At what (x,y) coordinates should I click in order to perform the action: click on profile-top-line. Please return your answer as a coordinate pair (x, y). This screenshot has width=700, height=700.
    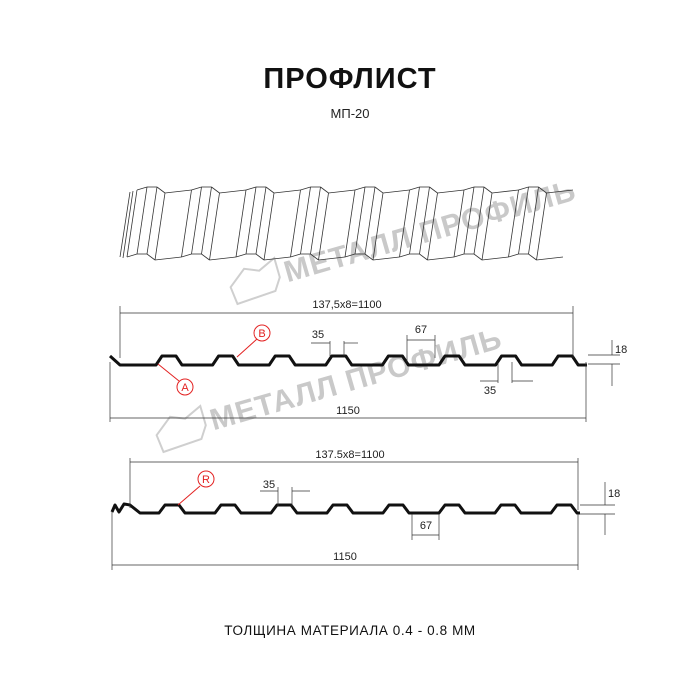
    Looking at the image, I should click on (347, 360).